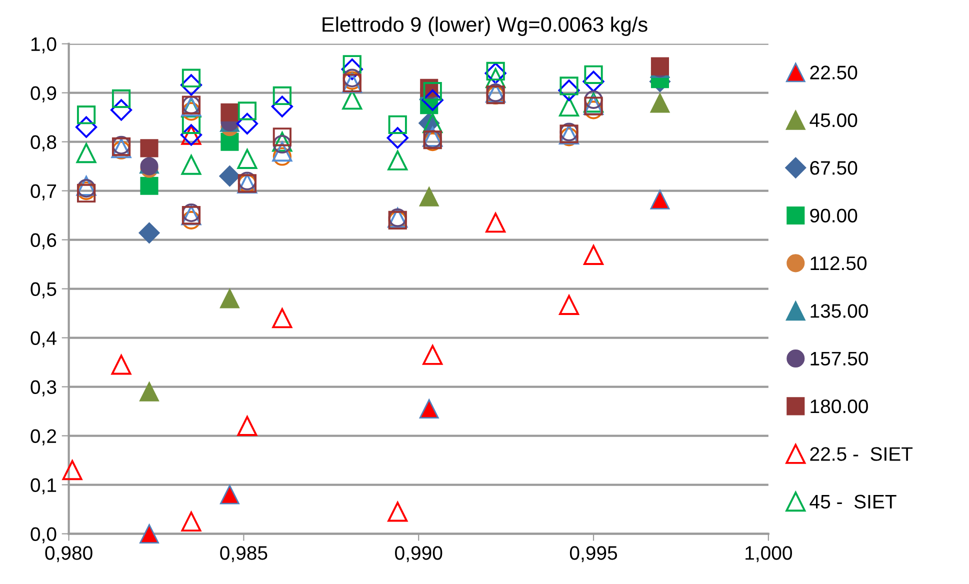 This screenshot has width=969, height=584. Describe the element at coordinates (834, 73) in the screenshot. I see `legend-label: 22.50` at that location.